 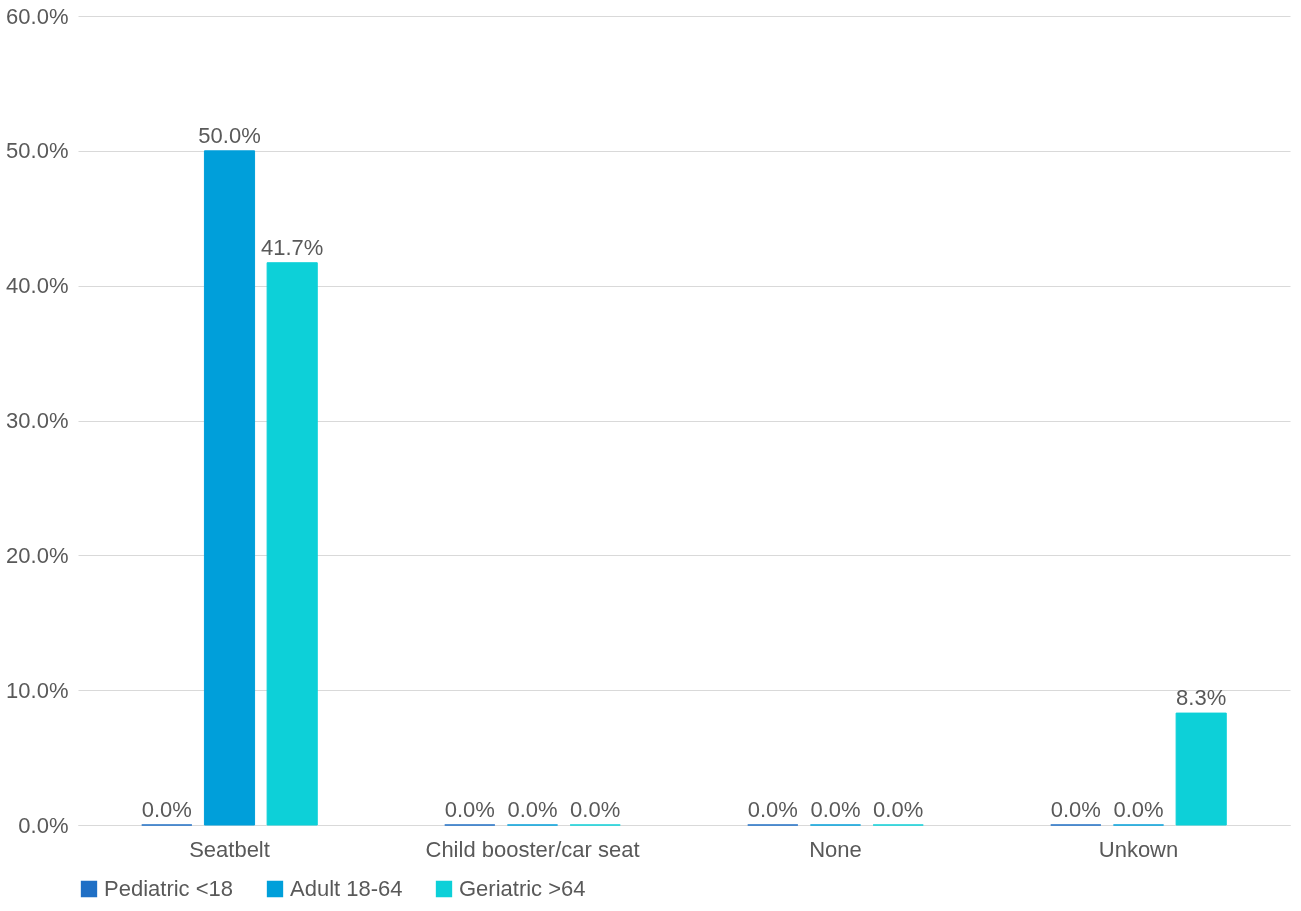 I want to click on legend-label: Geriatric >64, so click(x=522, y=888).